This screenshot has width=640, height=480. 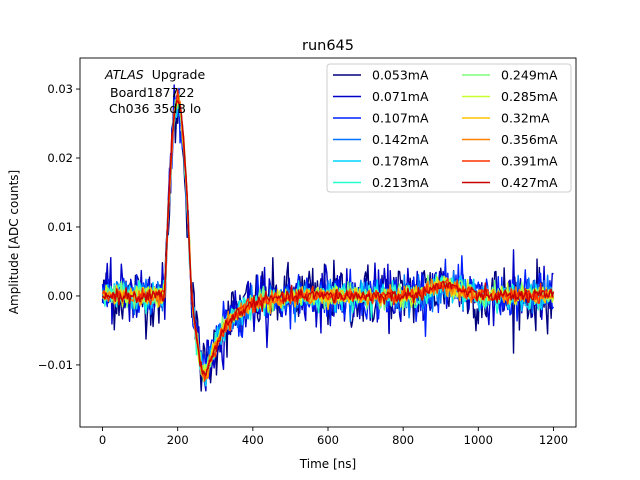 I want to click on legend-label: 0.356mA, so click(x=529, y=139).